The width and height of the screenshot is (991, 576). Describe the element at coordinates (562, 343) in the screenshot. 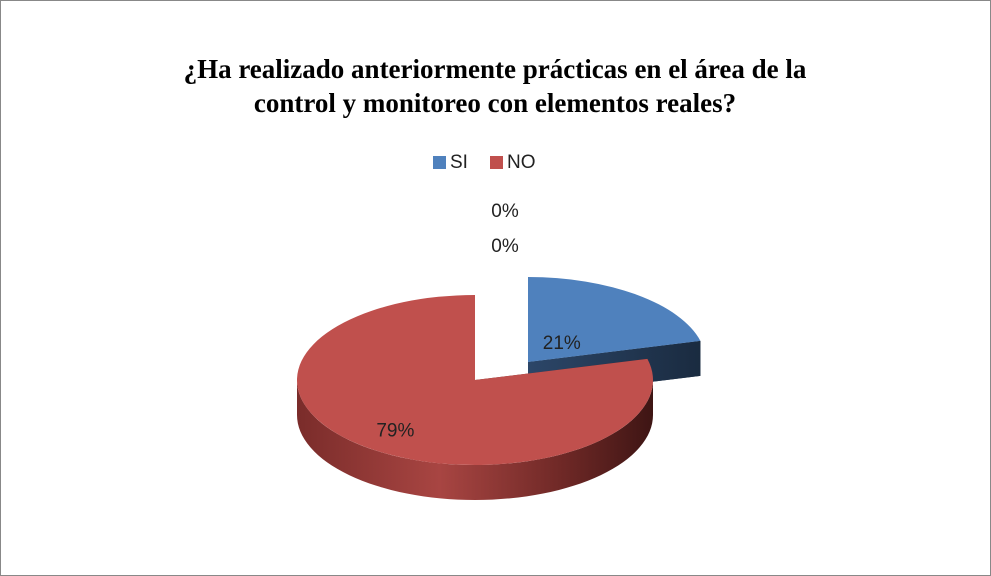

I see `data-label: 21%` at that location.